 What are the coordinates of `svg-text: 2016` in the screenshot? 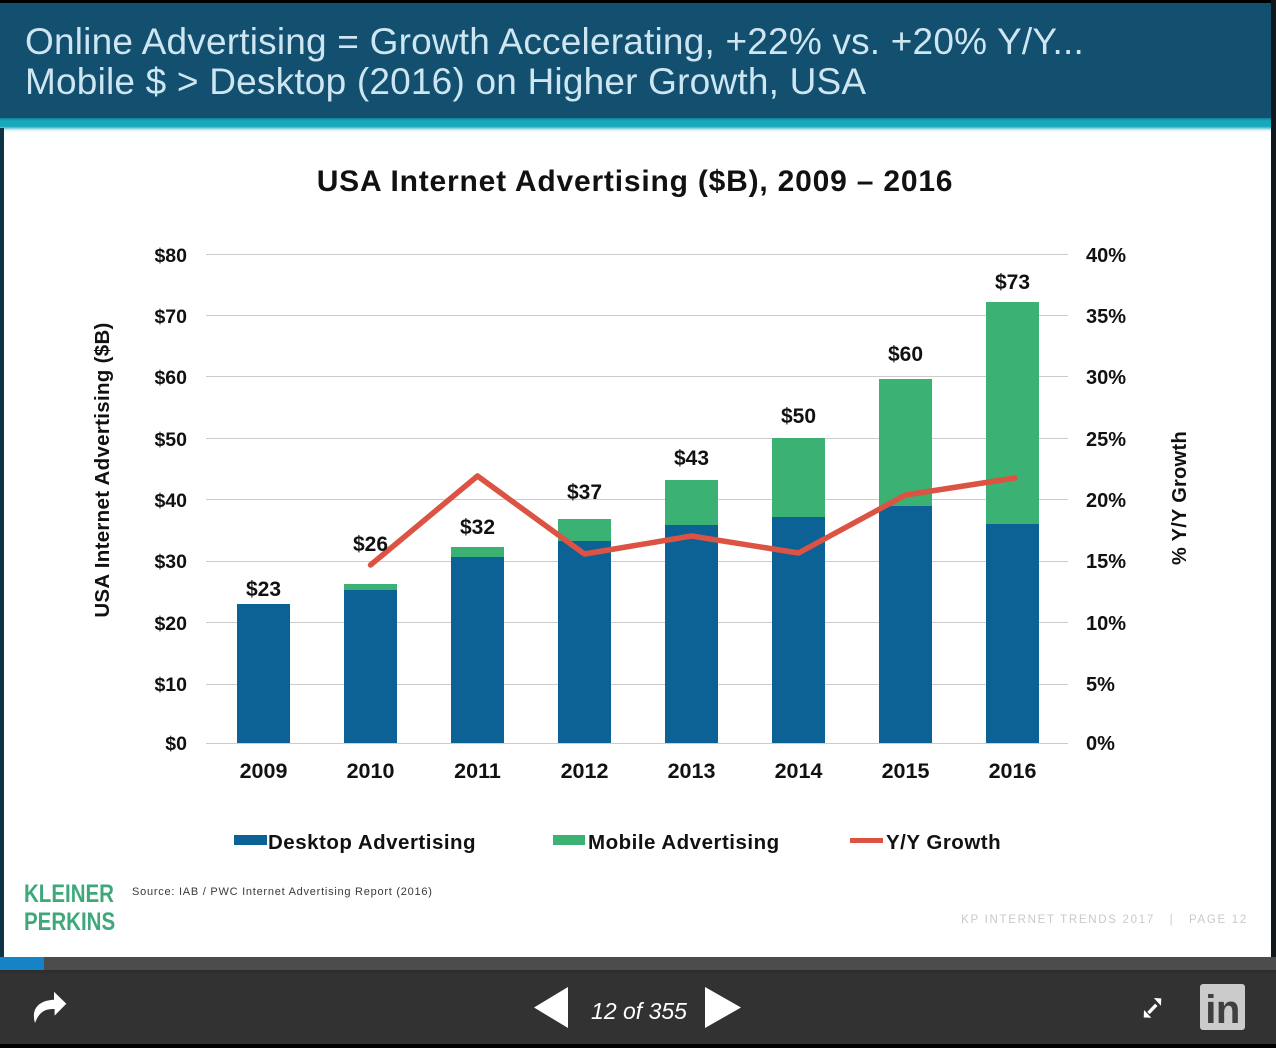 It's located at (1013, 771).